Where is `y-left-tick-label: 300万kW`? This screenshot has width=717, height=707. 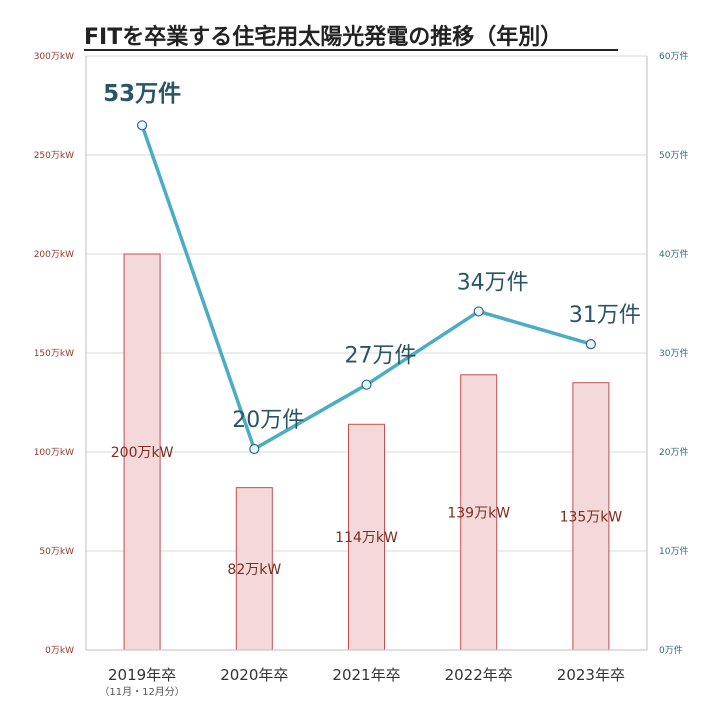 y-left-tick-label: 300万kW is located at coordinates (54, 57).